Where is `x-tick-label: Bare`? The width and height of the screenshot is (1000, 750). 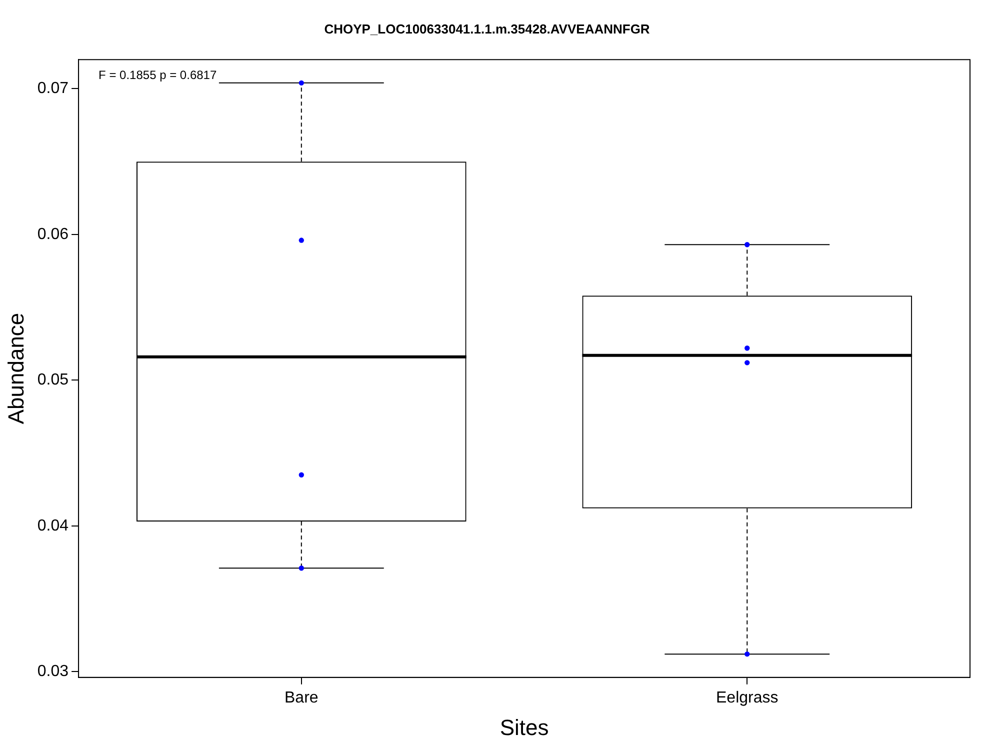
x-tick-label: Bare is located at coordinates (301, 697).